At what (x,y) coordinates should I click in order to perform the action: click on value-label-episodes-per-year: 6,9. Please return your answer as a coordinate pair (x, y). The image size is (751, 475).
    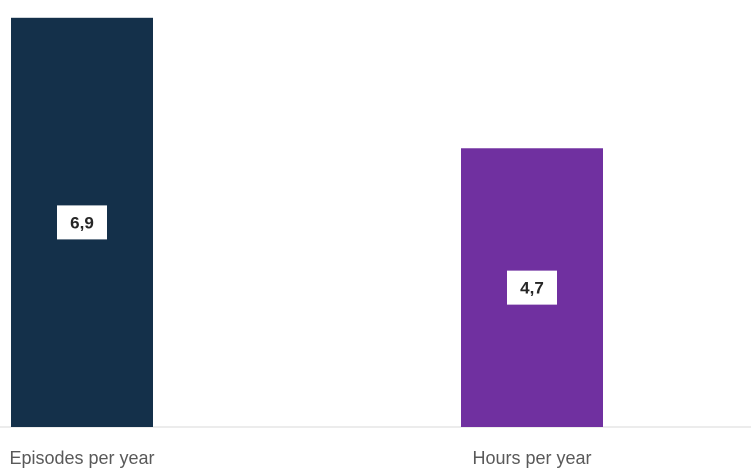
    Looking at the image, I should click on (82, 222).